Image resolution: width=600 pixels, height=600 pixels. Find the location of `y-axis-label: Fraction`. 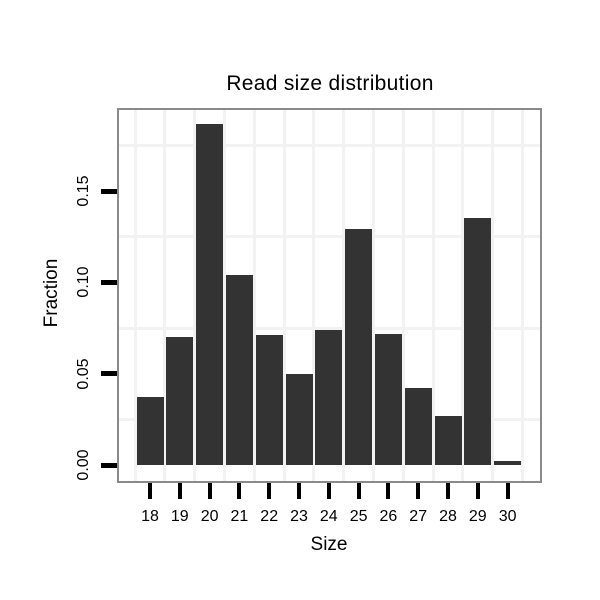

y-axis-label: Fraction is located at coordinates (51, 293).